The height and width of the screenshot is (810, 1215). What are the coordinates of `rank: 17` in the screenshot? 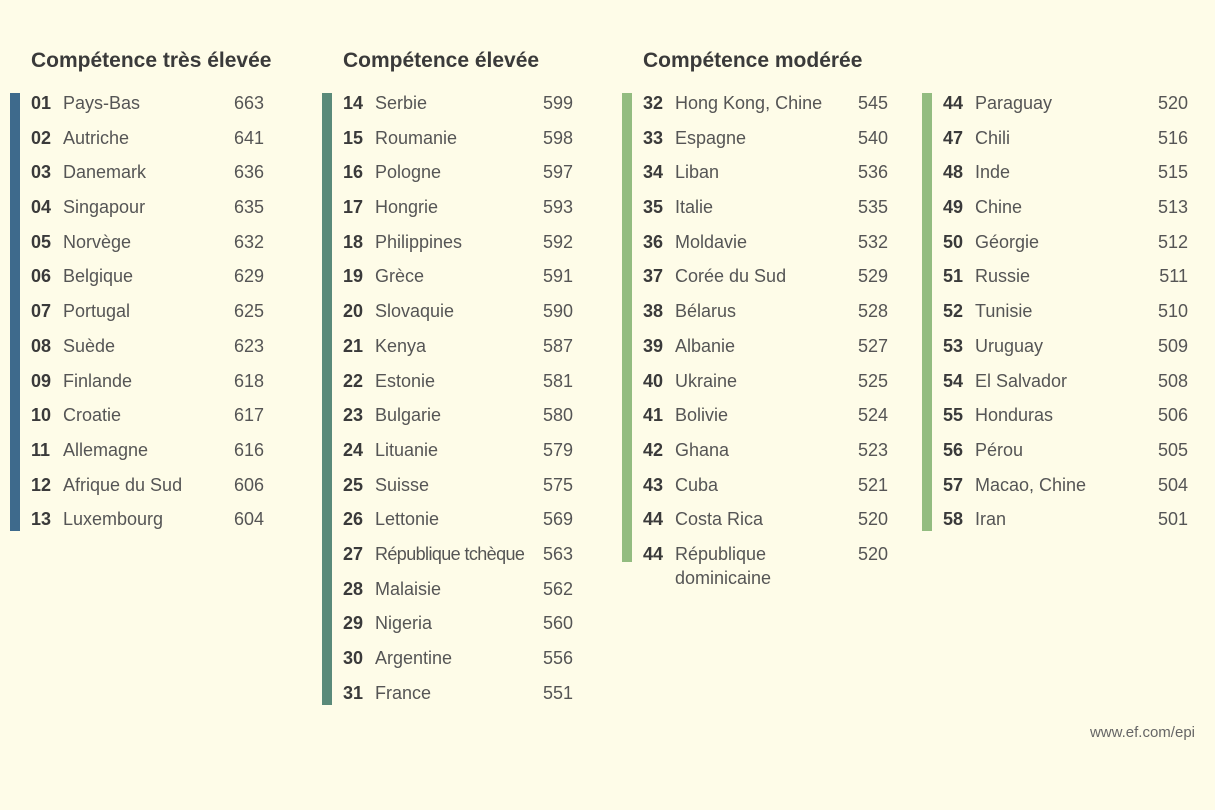 It's located at (353, 207).